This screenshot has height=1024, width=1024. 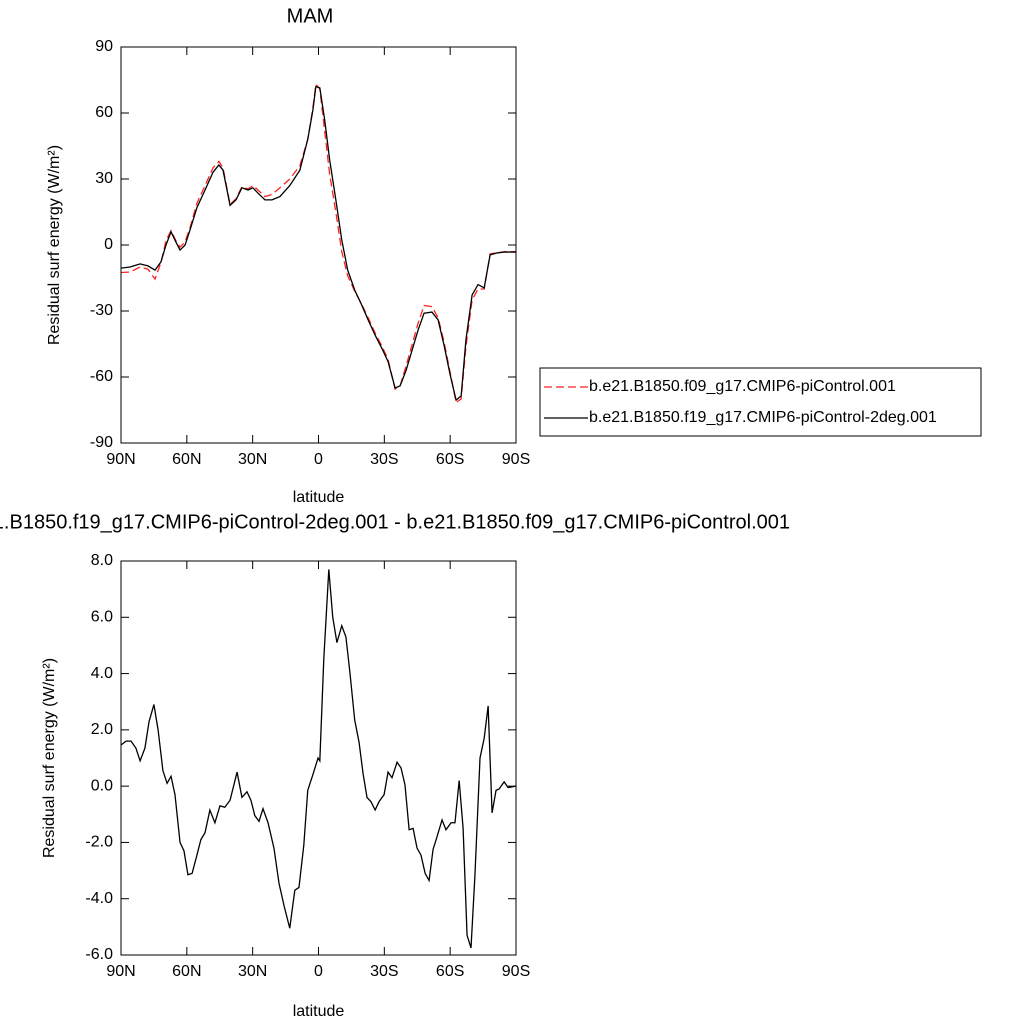 What do you see at coordinates (102, 560) in the screenshot?
I see `y-tick-label: 8.0` at bounding box center [102, 560].